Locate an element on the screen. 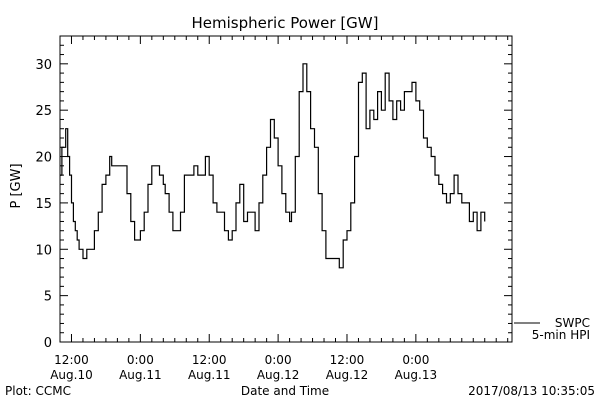 The image size is (600, 400). y-tick-label: 15 is located at coordinates (43, 204).